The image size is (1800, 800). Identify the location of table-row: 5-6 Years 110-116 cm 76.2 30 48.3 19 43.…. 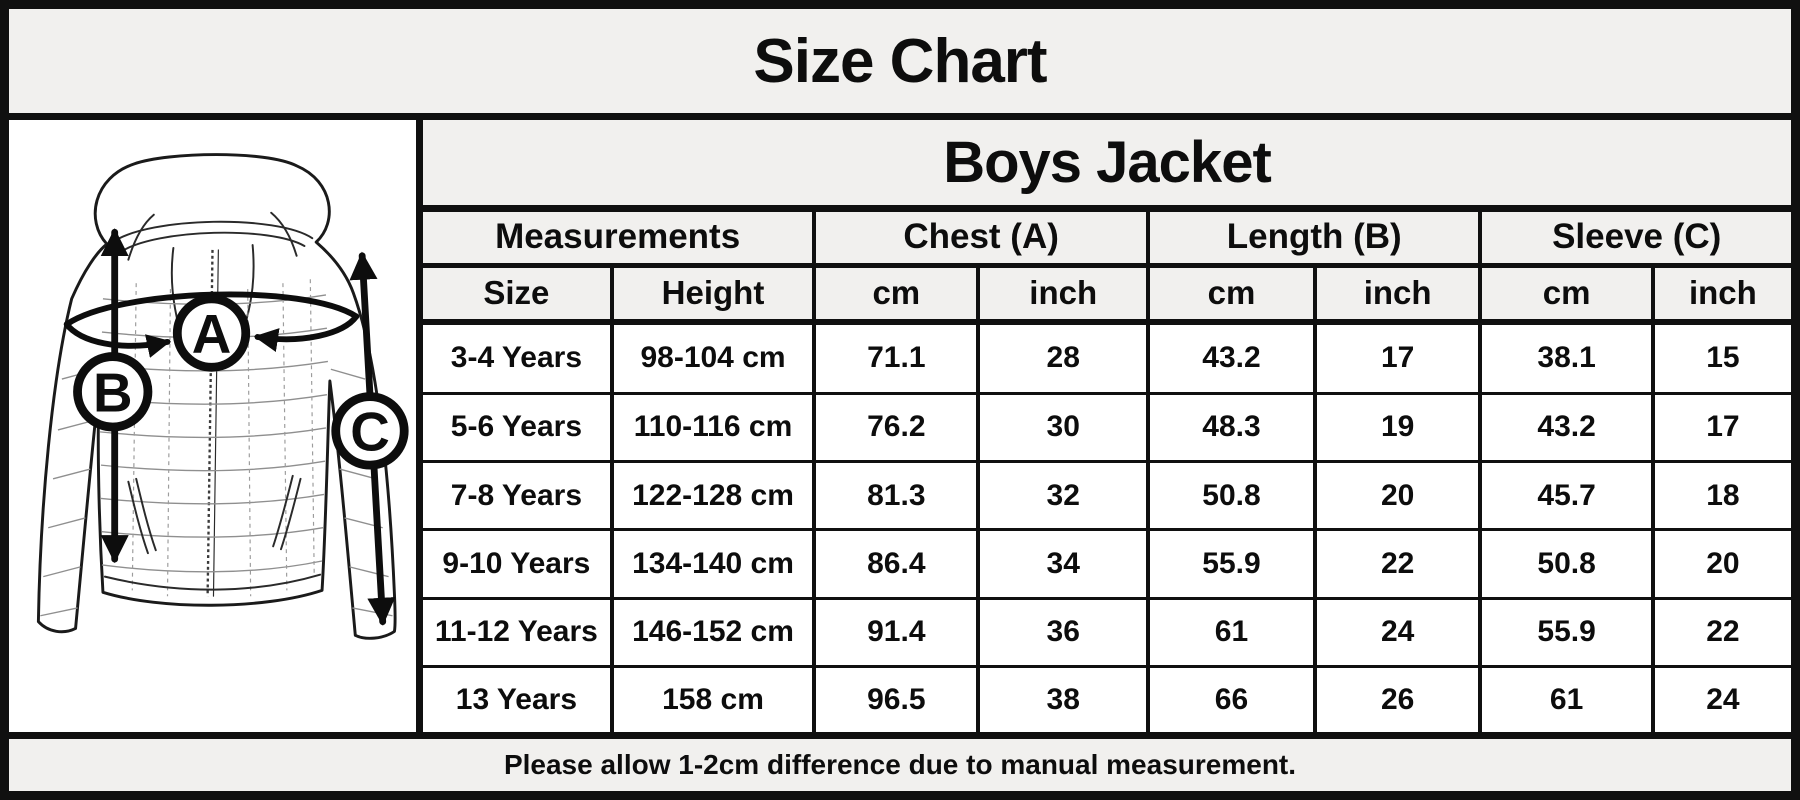
(1107, 427).